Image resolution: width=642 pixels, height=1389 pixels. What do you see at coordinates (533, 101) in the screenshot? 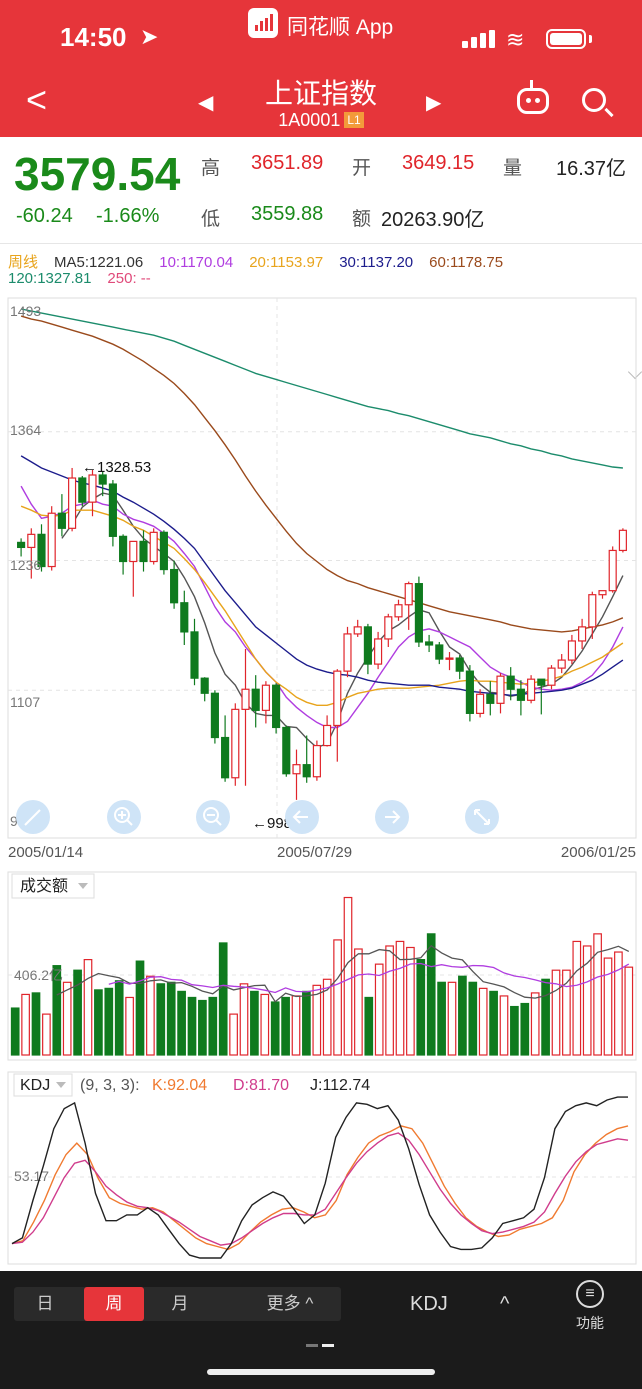
I see `robot-assistant-icon` at bounding box center [533, 101].